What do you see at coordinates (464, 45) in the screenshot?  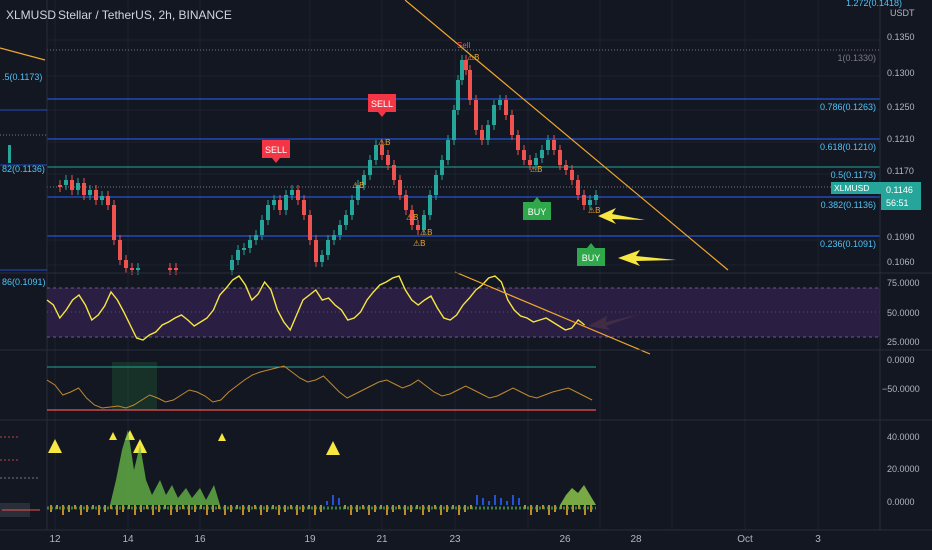 I see `sell-glyph: Sell` at bounding box center [464, 45].